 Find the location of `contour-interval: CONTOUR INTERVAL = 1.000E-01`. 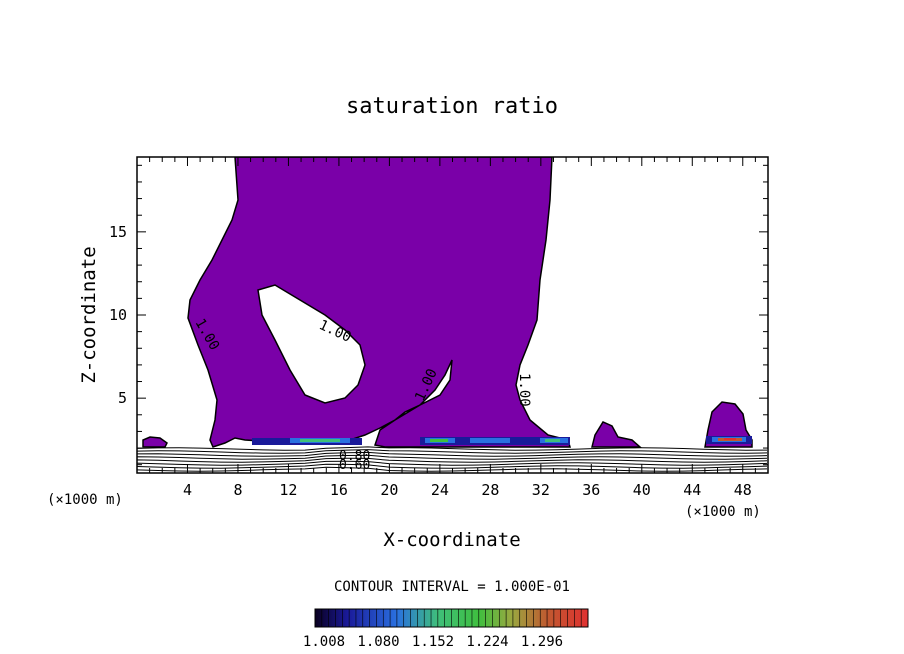

contour-interval: CONTOUR INTERVAL = 1.000E-01 is located at coordinates (452, 587).